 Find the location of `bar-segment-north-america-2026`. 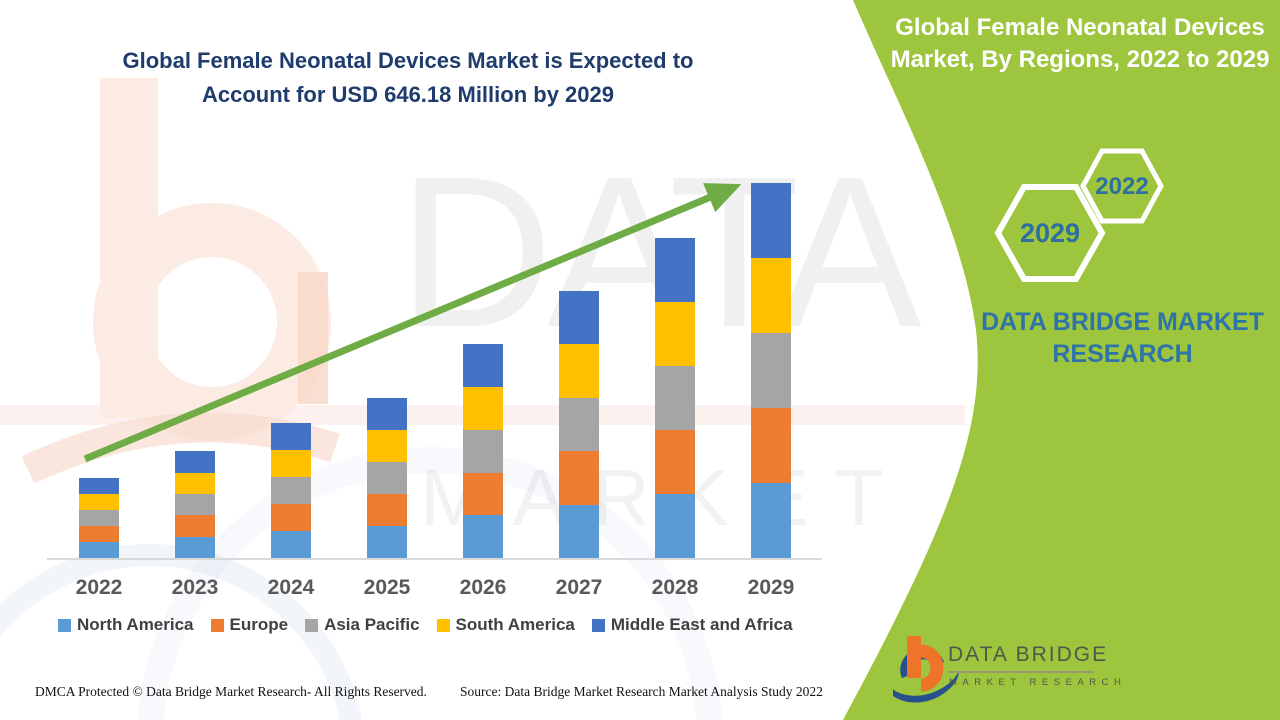

bar-segment-north-america-2026 is located at coordinates (483, 536).